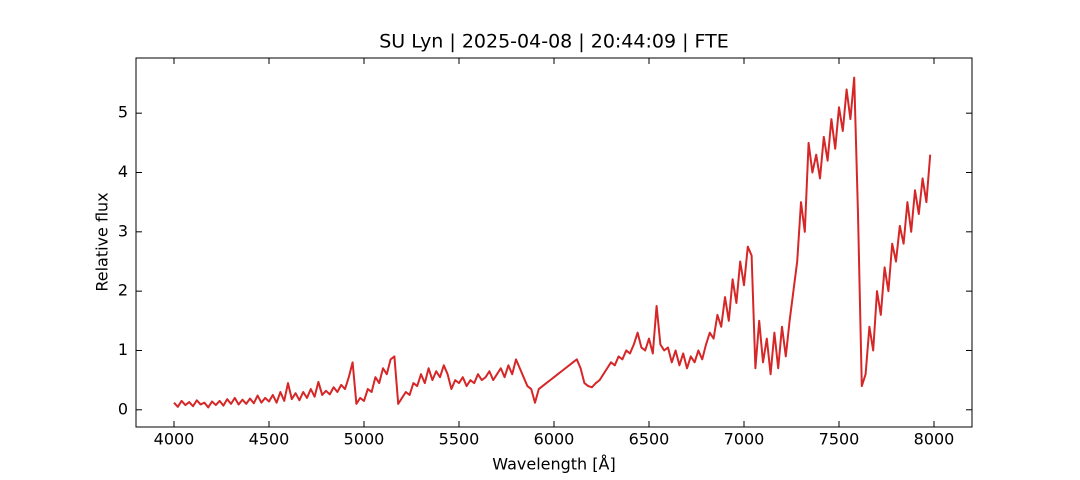  Describe the element at coordinates (553, 464) in the screenshot. I see `x-axis-label: Wavelength [Å]` at that location.